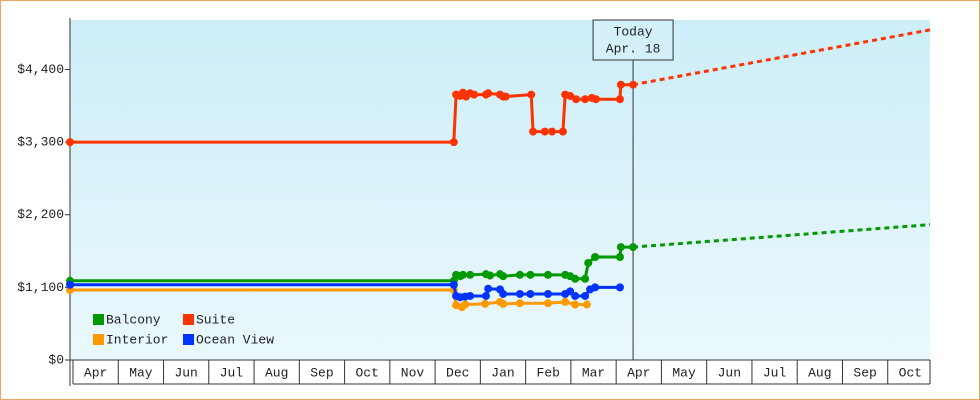 The height and width of the screenshot is (400, 980). I want to click on y-tick-label: $1,100, so click(40, 287).